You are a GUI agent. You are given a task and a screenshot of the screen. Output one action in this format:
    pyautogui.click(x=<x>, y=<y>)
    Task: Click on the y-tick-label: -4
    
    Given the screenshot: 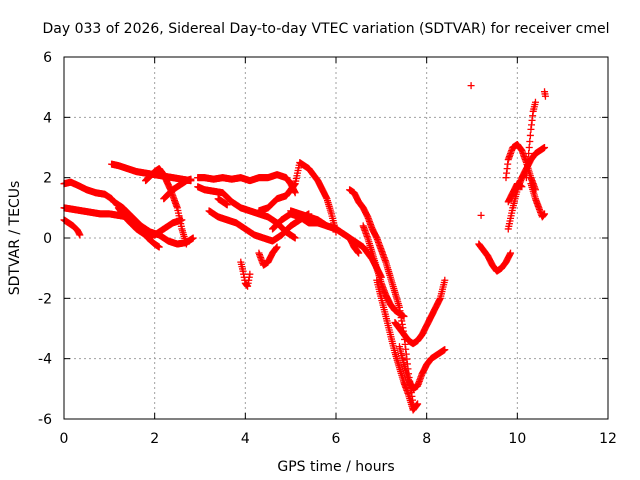 What is the action you would take?
    pyautogui.click(x=45, y=360)
    